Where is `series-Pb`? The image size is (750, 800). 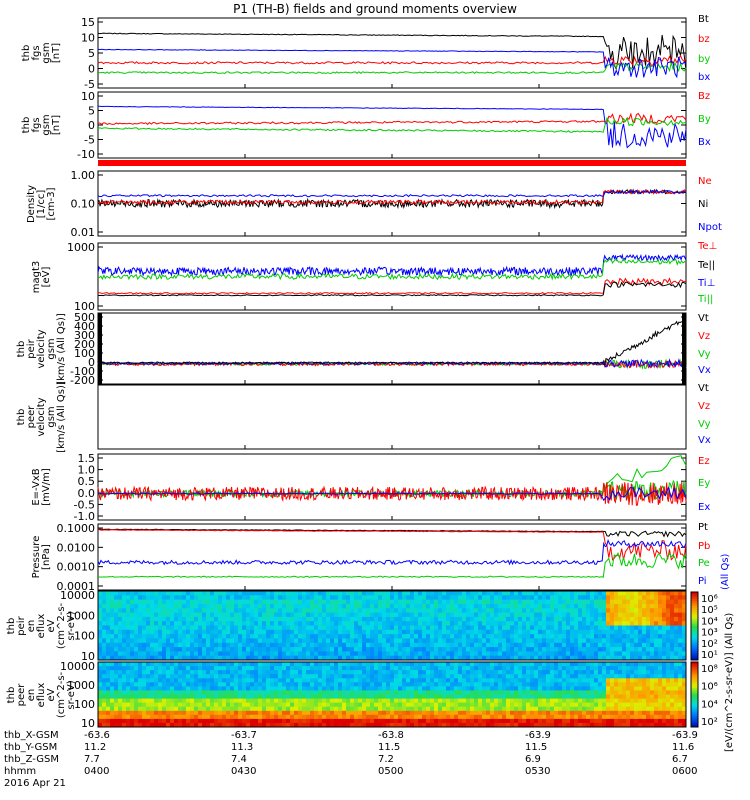 series-Pb is located at coordinates (392, 545).